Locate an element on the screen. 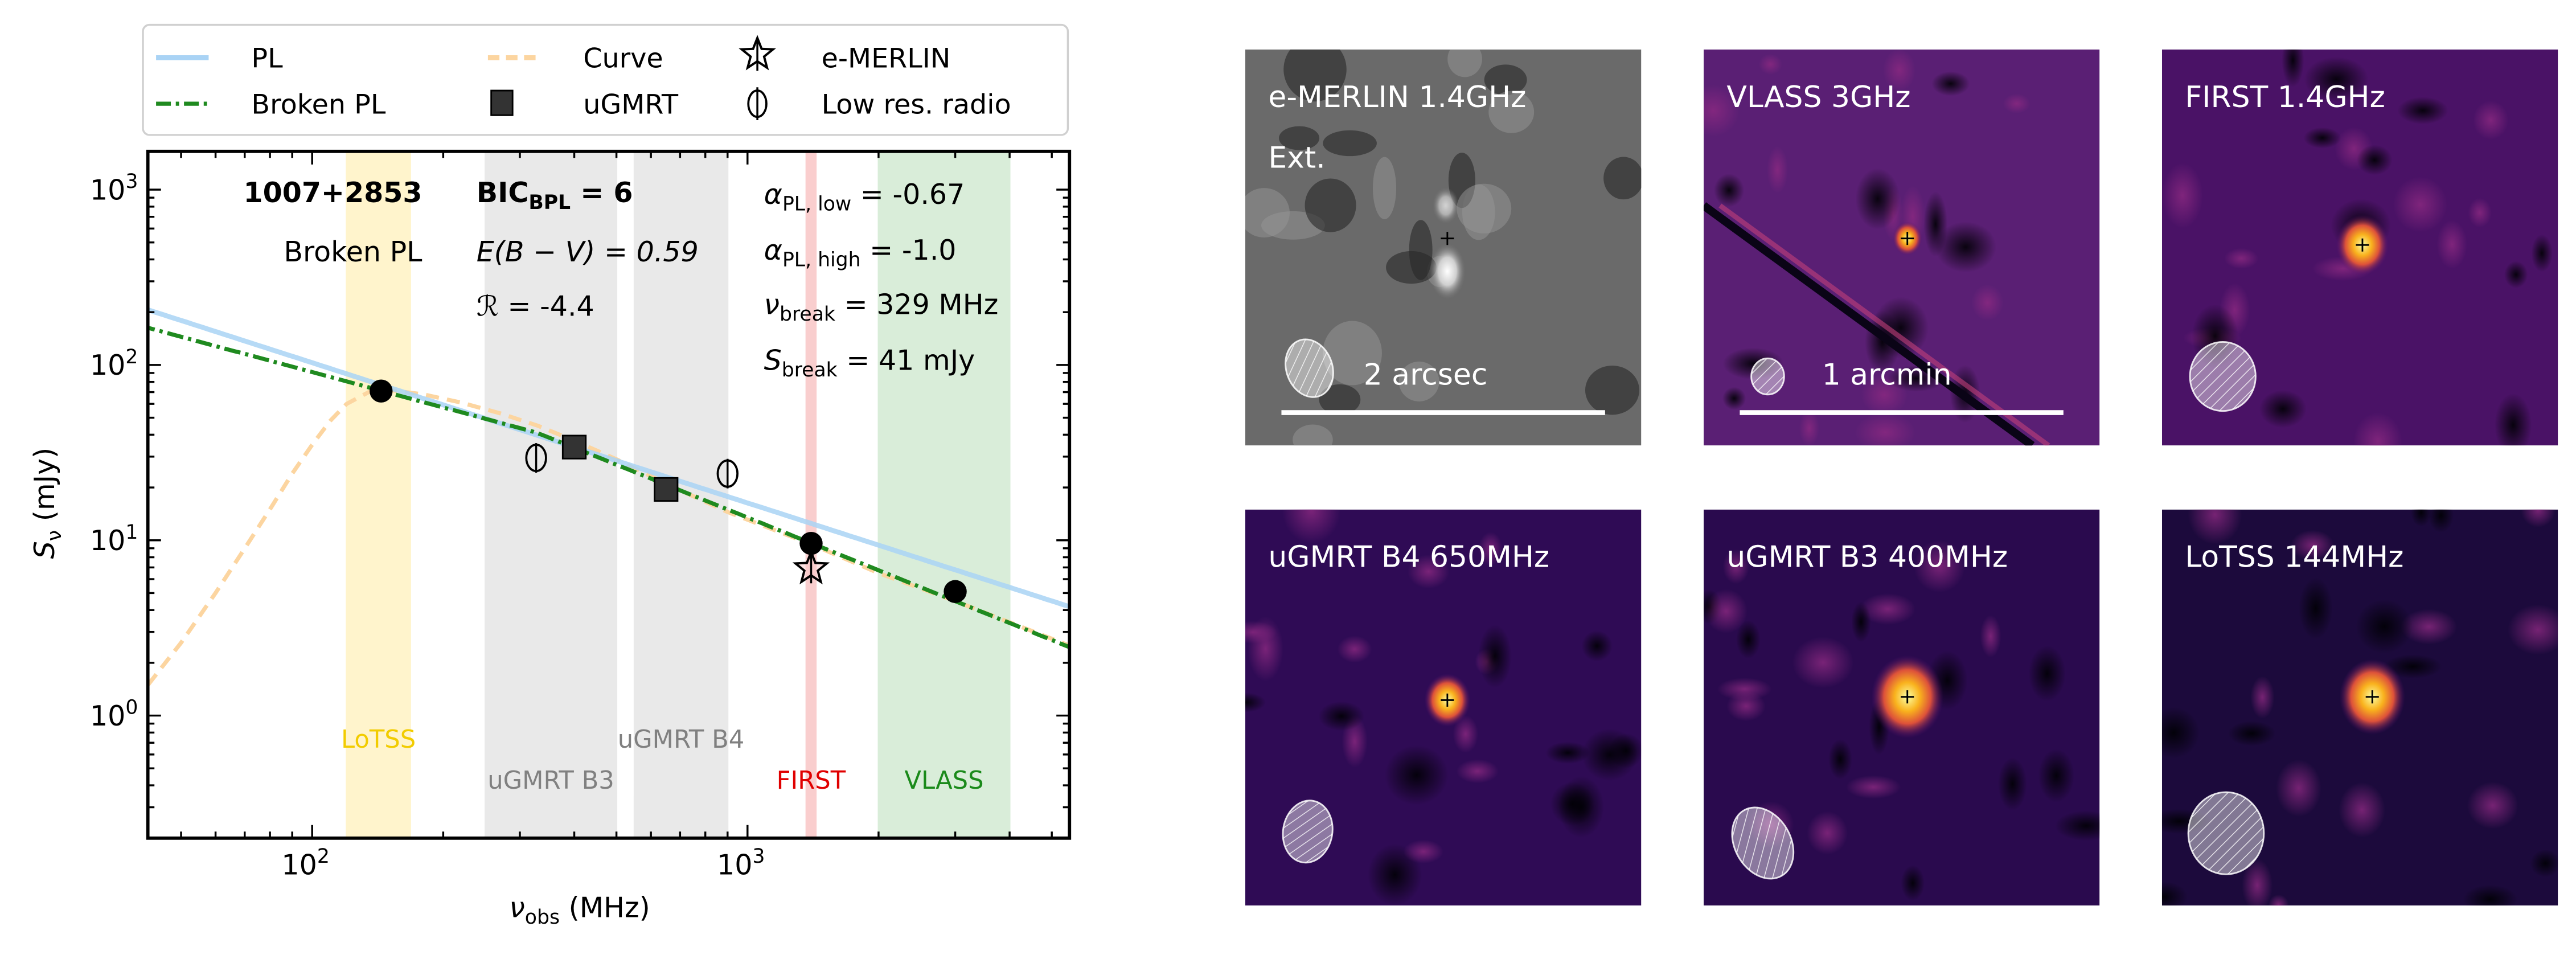 Image resolution: width=2576 pixels, height=955 pixels. panel-title: VLASS 3GHz is located at coordinates (1818, 97).